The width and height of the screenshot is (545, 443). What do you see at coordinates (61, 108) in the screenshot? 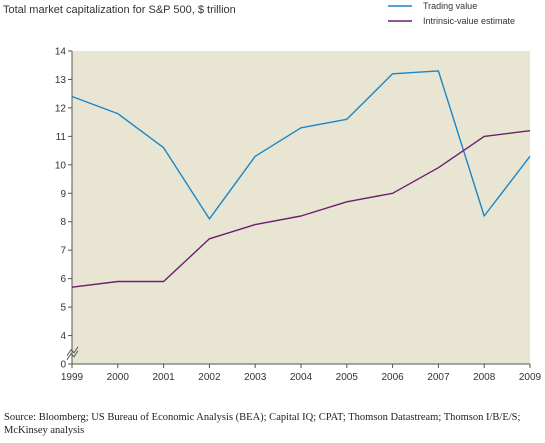
I see `y-tick-label: 12` at bounding box center [61, 108].